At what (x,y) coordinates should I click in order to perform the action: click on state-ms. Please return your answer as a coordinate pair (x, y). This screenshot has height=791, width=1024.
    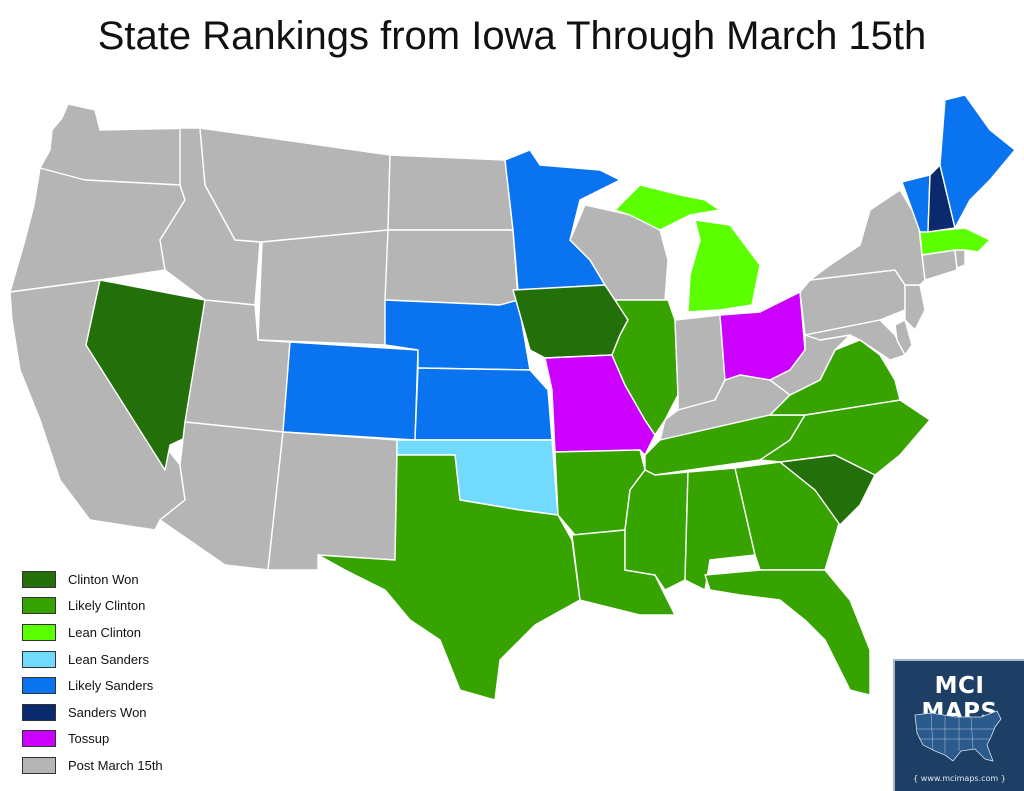
    Looking at the image, I should click on (656, 530).